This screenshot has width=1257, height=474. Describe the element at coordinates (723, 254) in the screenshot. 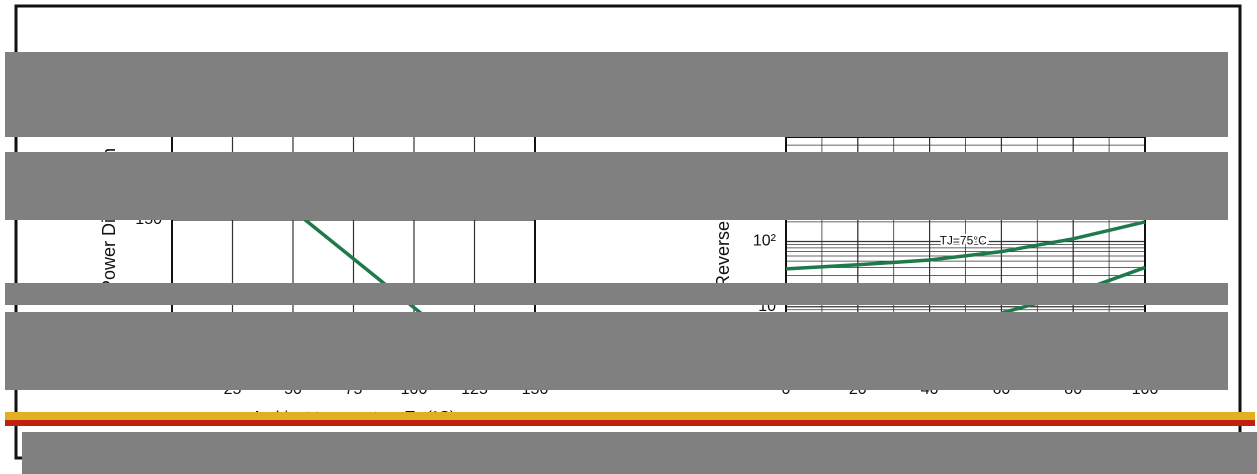

I see `y-axis-label: Reverse` at that location.